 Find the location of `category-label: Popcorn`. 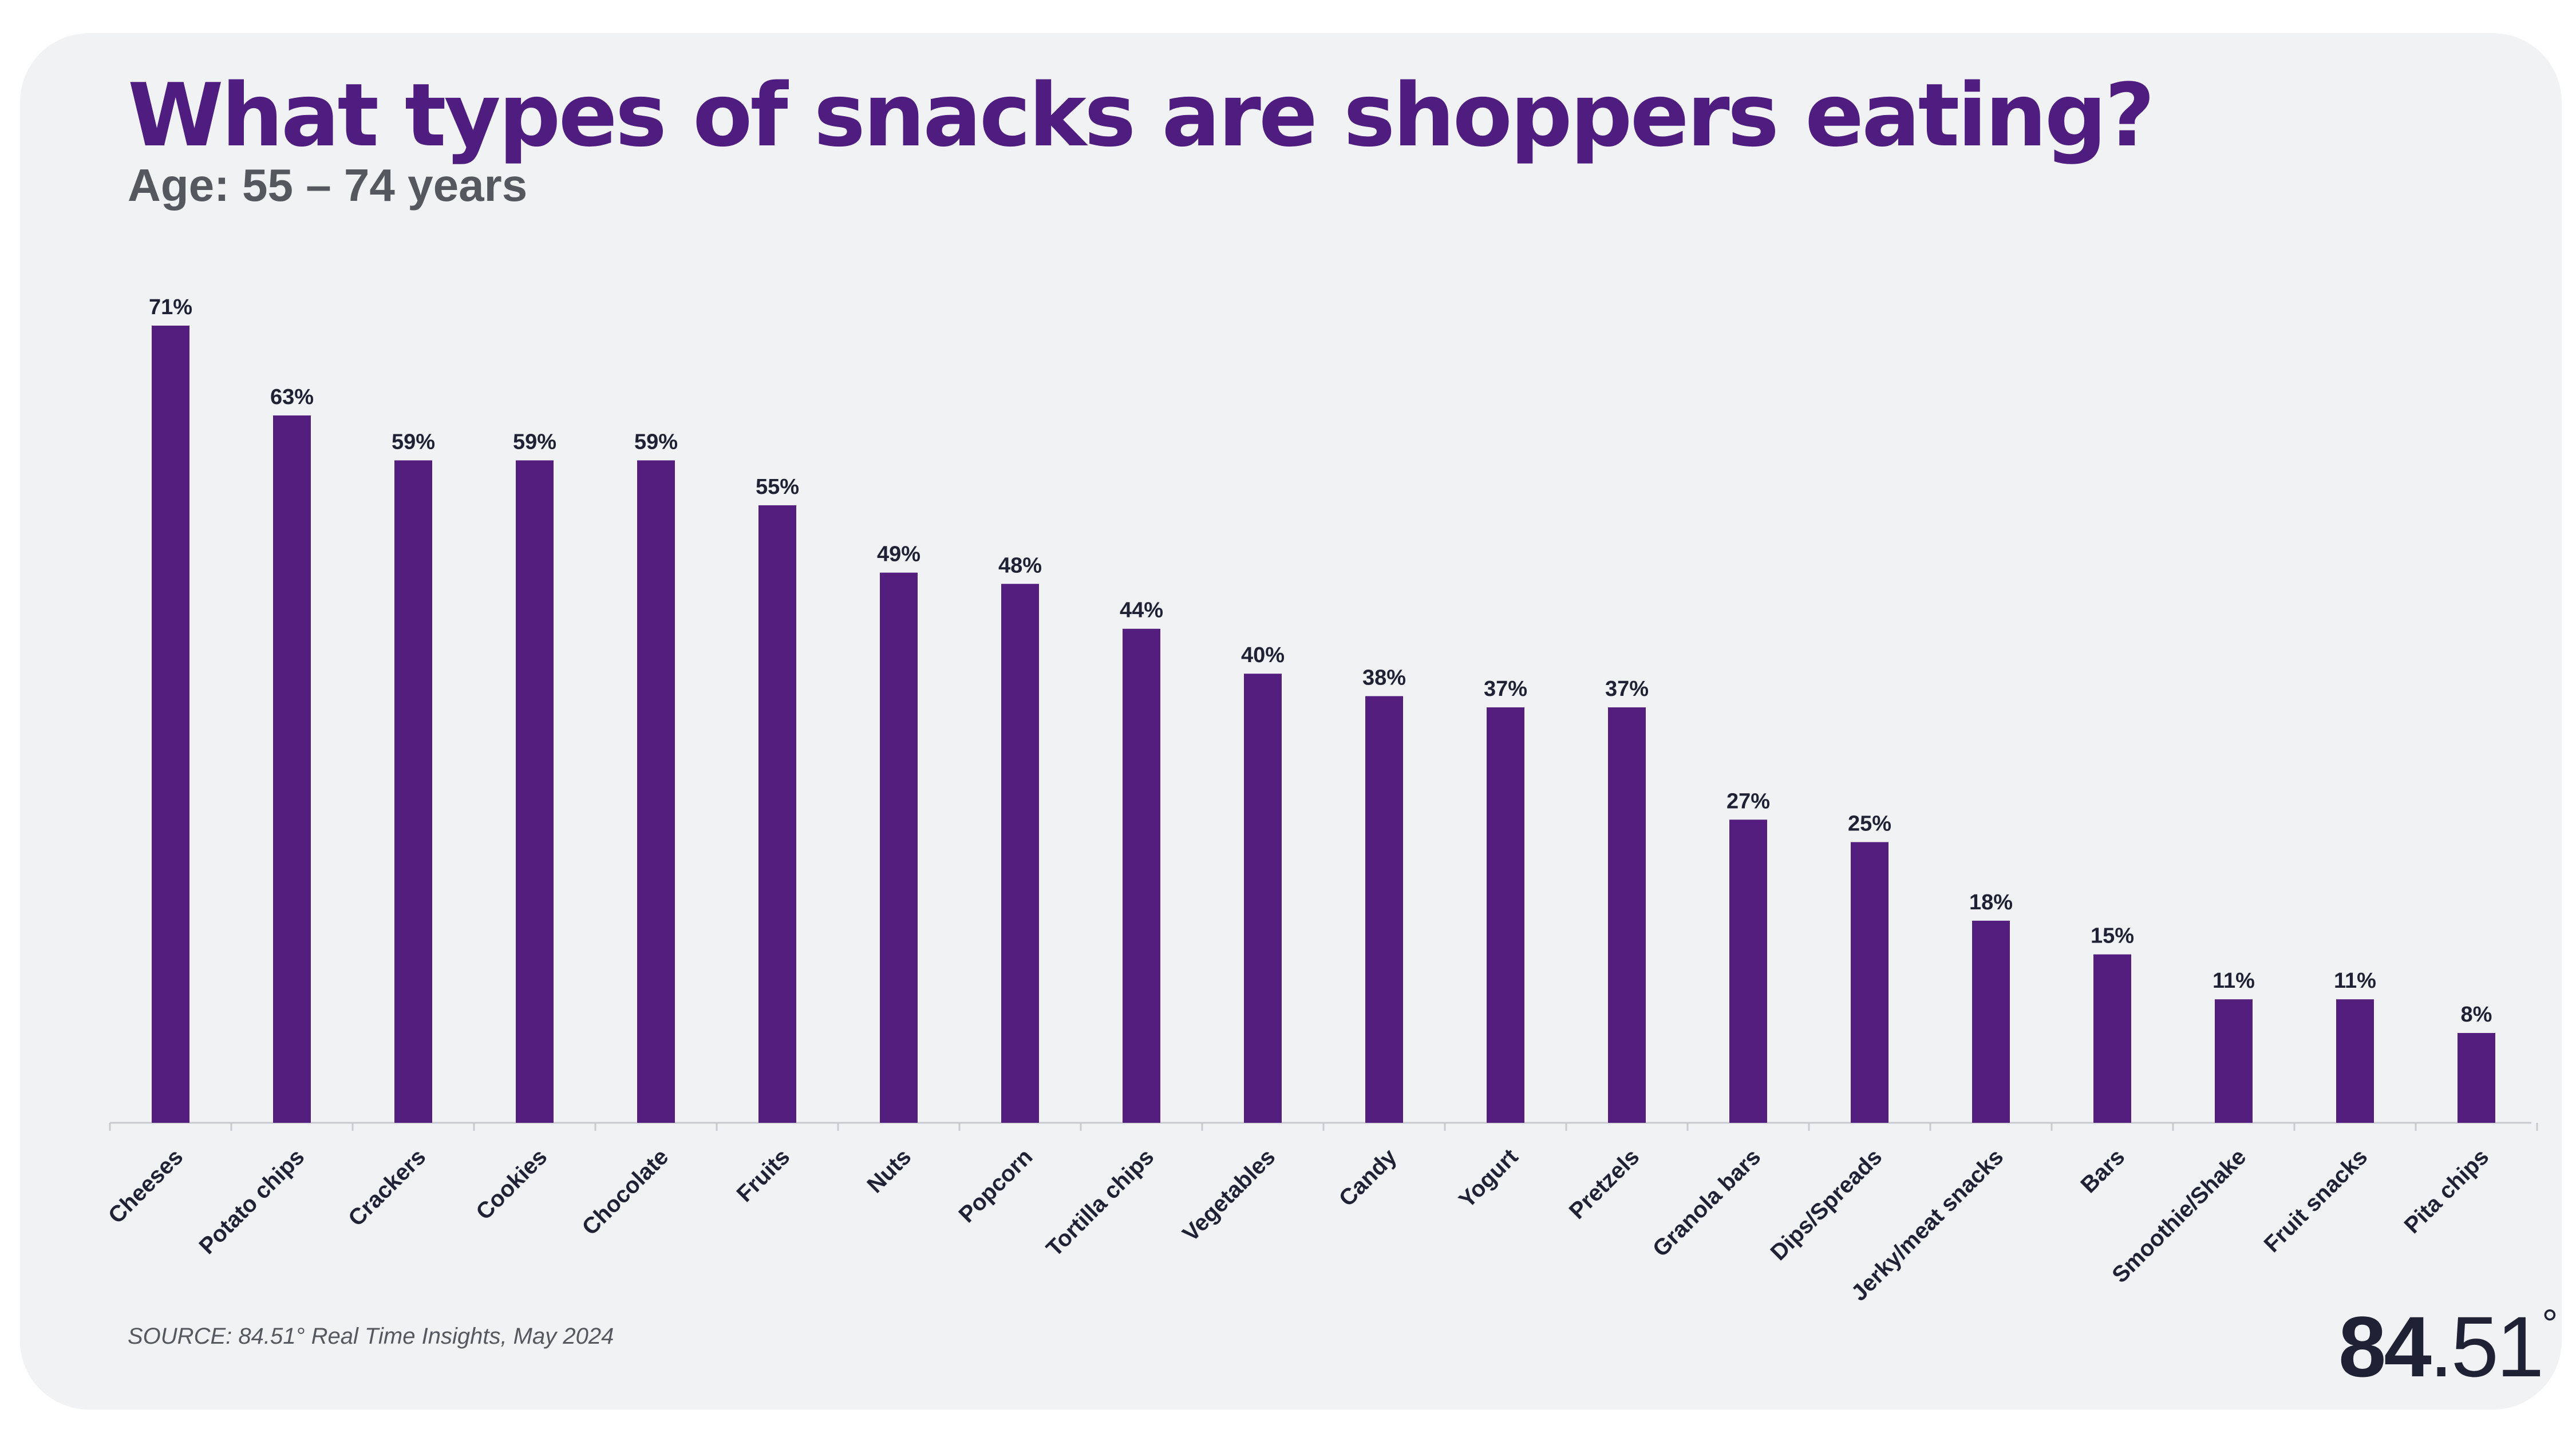

category-label: Popcorn is located at coordinates (996, 1186).